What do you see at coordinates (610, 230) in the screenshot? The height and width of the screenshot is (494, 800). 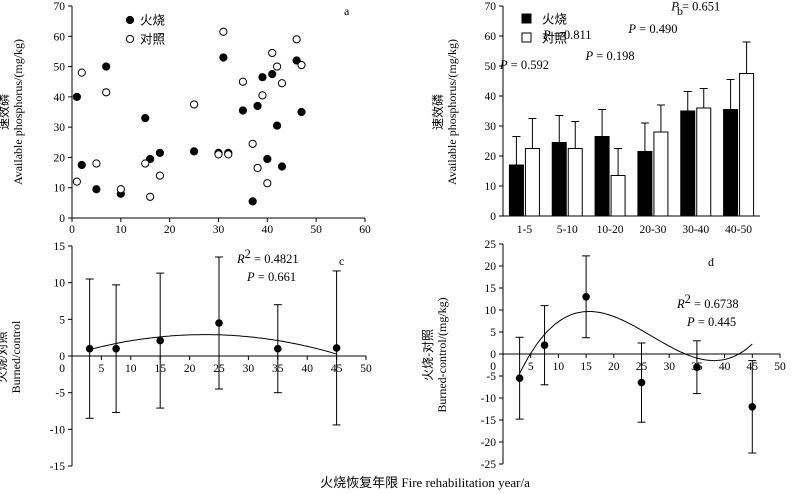 I see `x-tick-label: 10-20` at bounding box center [610, 230].